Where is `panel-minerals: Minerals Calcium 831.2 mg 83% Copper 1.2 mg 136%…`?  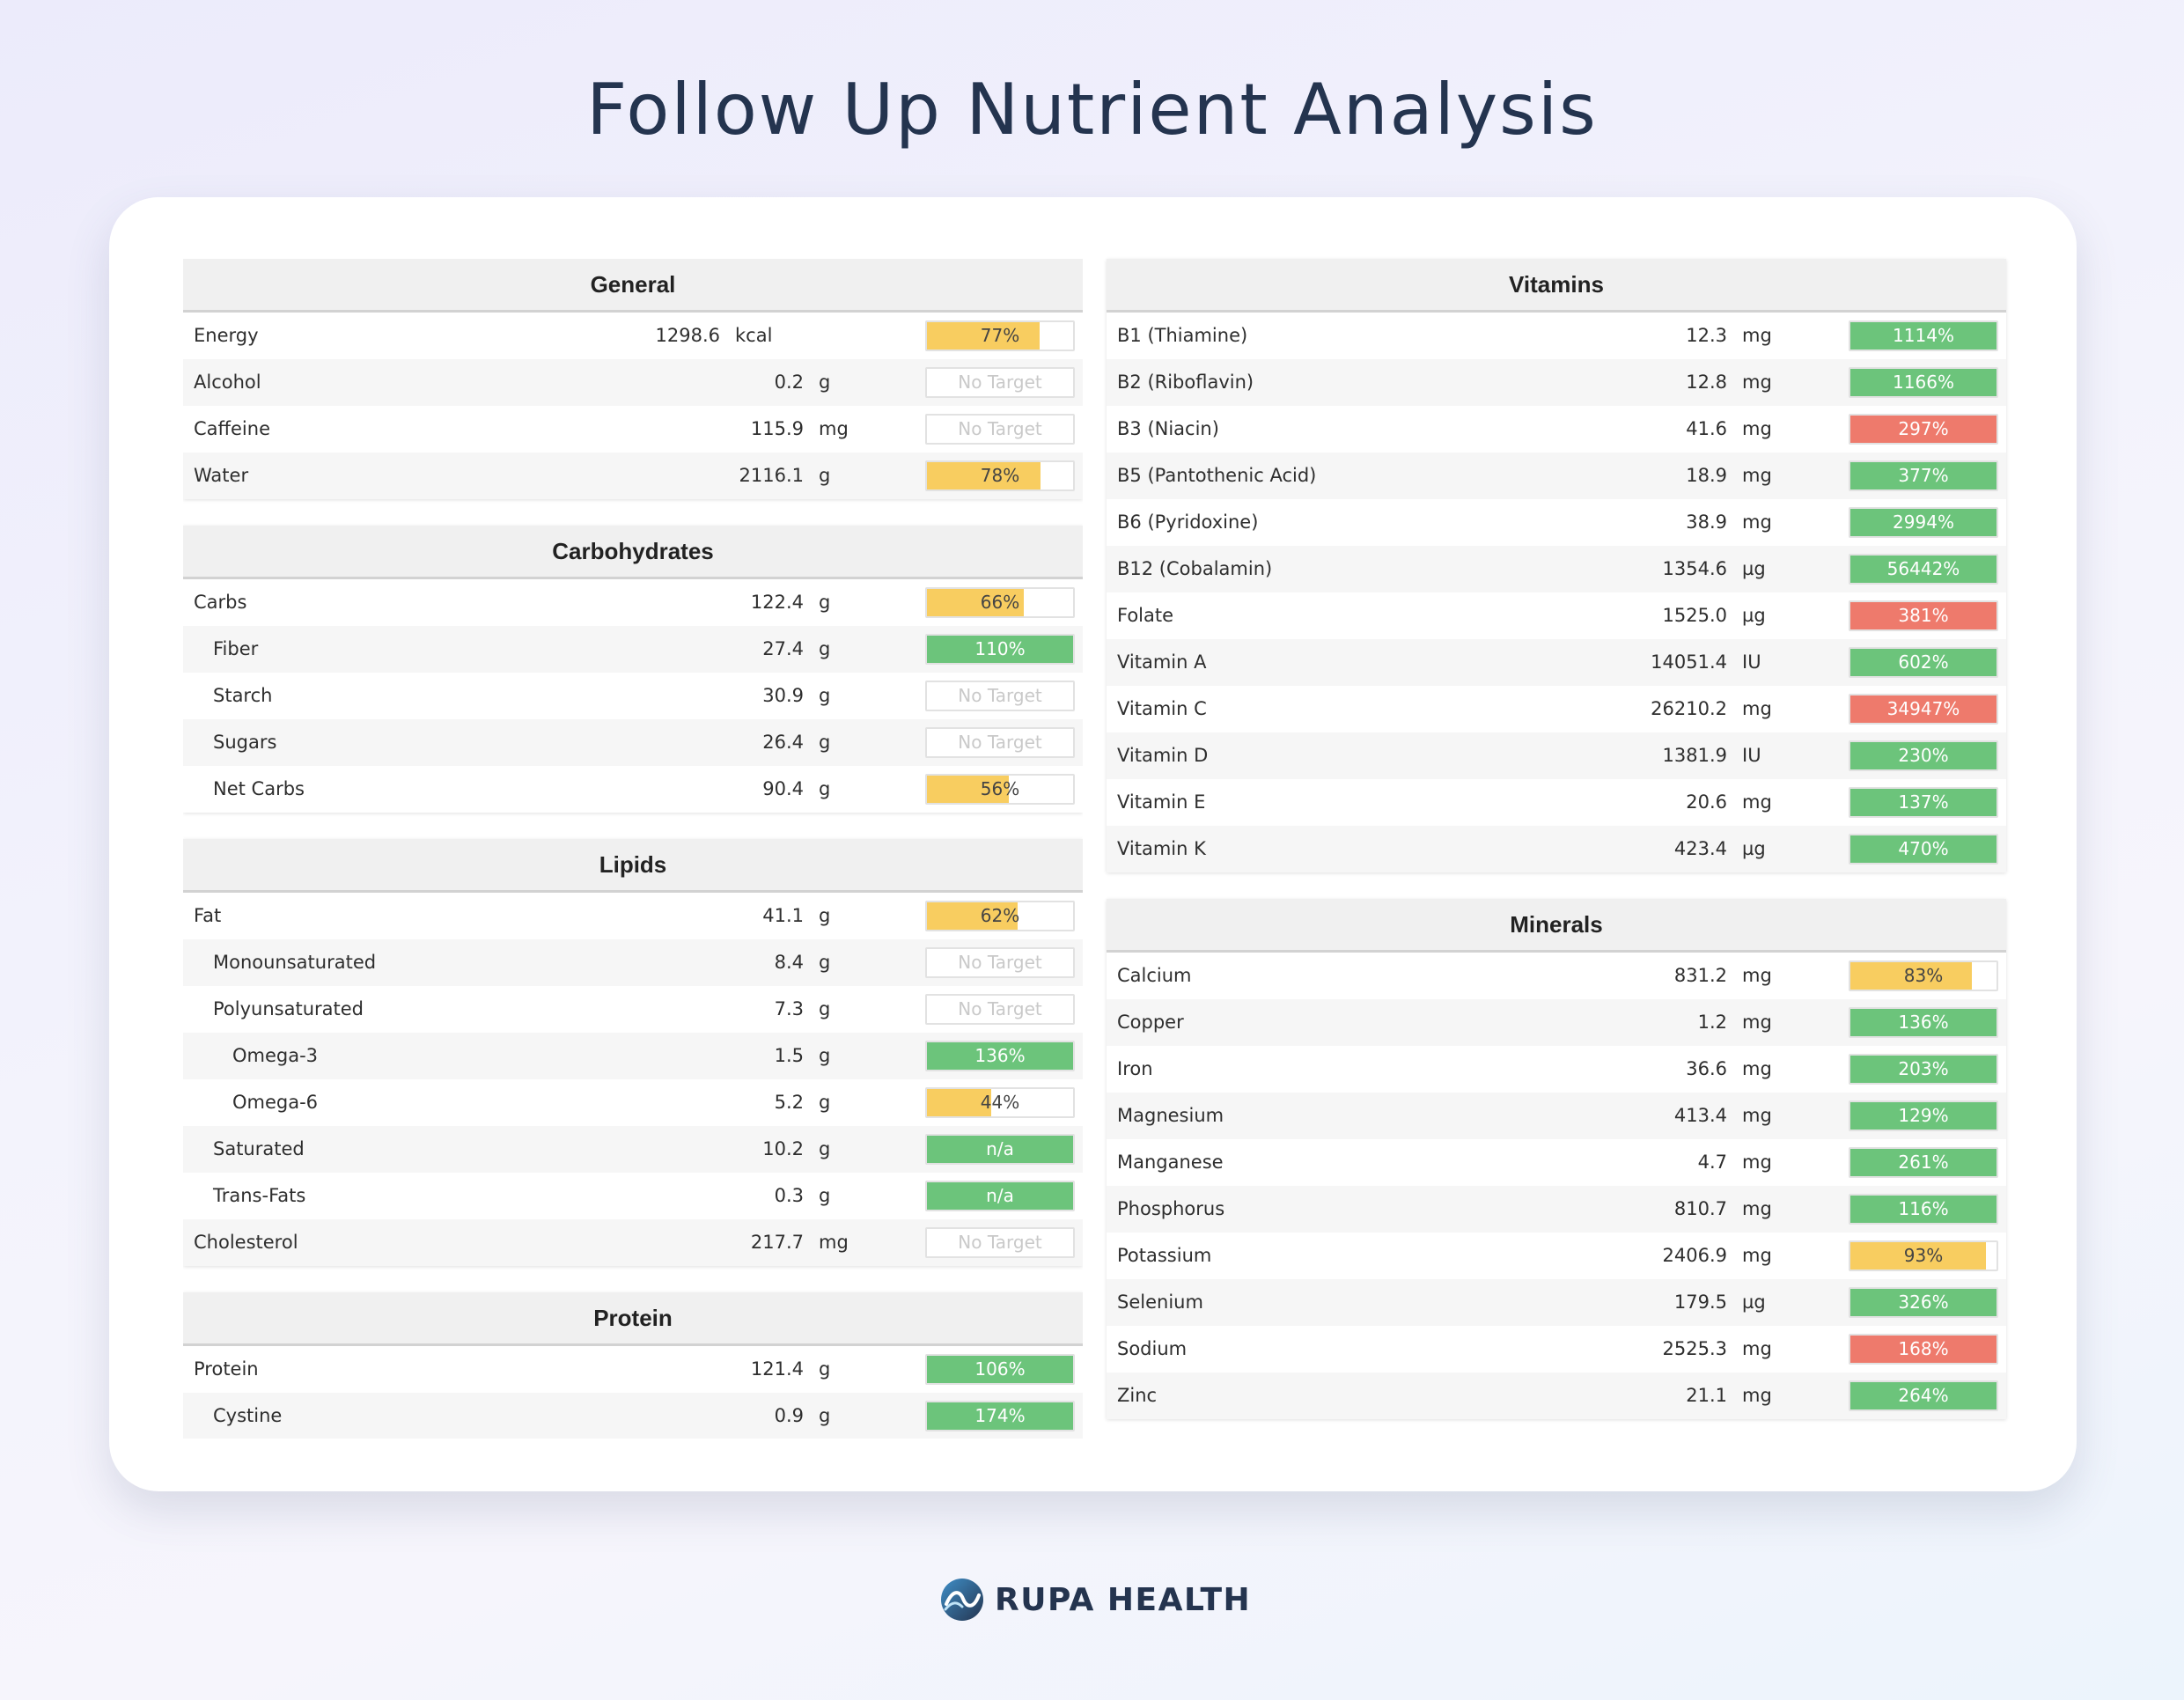
panel-minerals: Minerals Calcium 831.2 mg 83% Copper 1.2 mg 136%… is located at coordinates (1556, 1159).